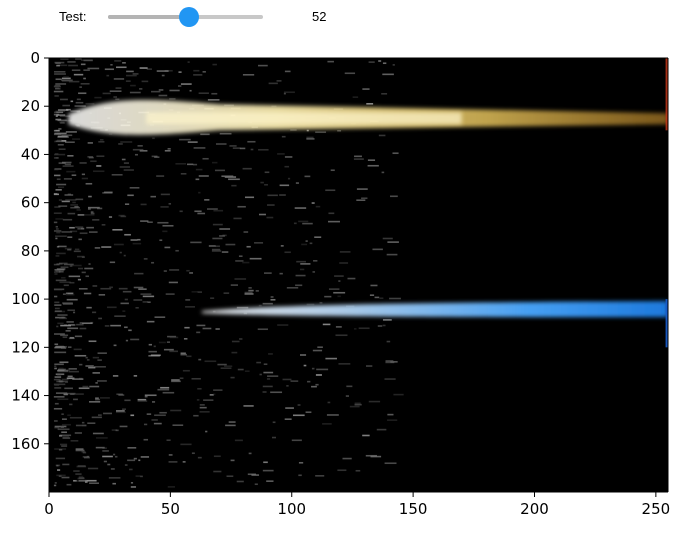 The width and height of the screenshot is (678, 539). What do you see at coordinates (434, 309) in the screenshot?
I see `band-shape` at bounding box center [434, 309].